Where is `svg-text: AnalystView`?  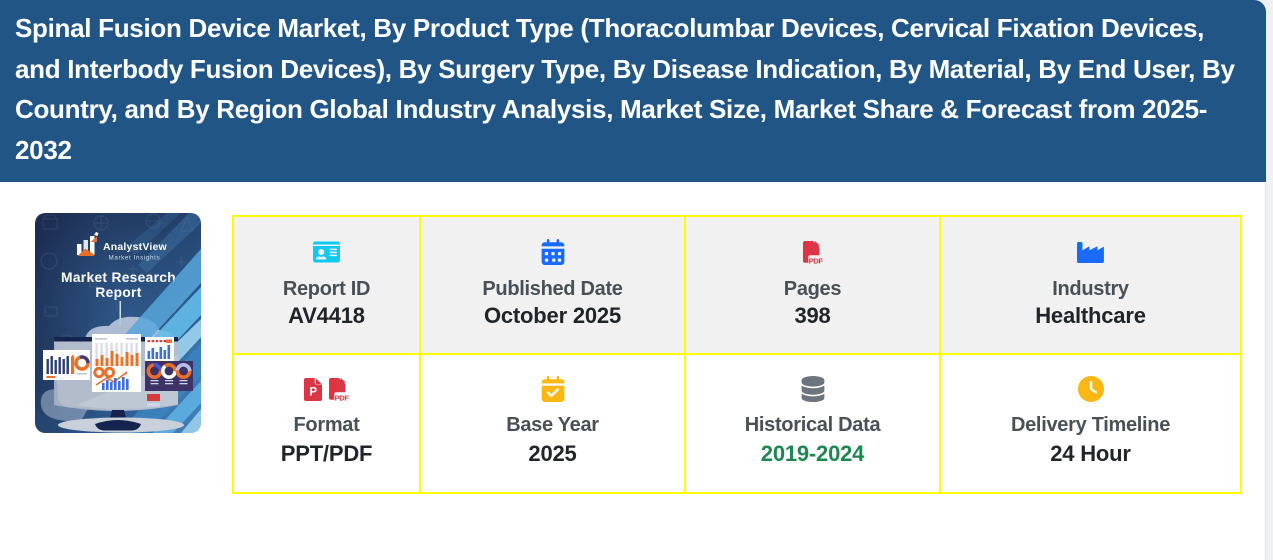 svg-text: AnalystView is located at coordinates (135, 247).